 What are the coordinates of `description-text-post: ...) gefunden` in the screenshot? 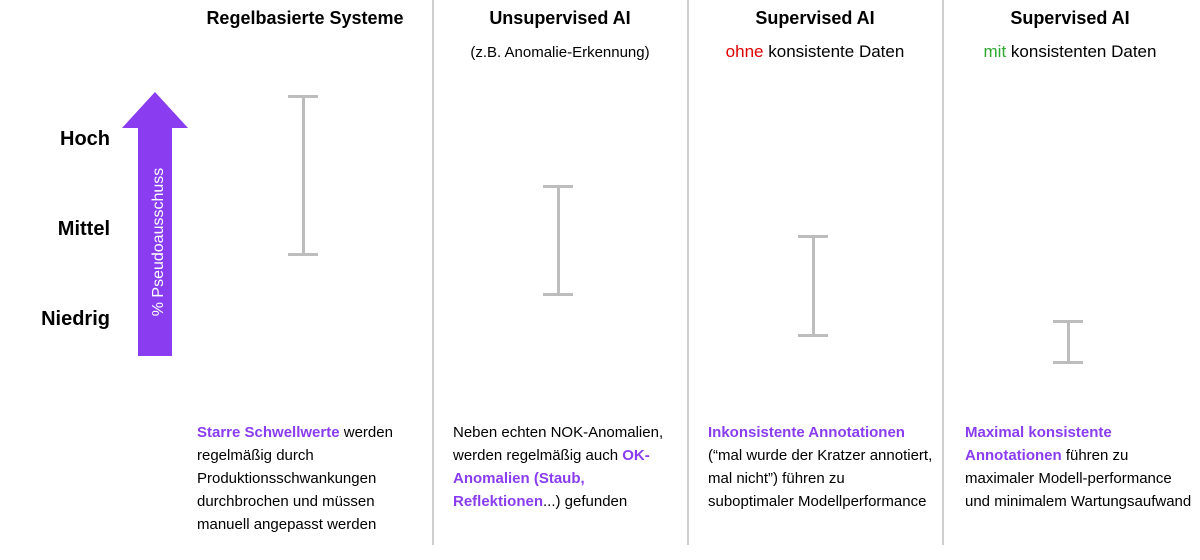 It's located at (585, 501).